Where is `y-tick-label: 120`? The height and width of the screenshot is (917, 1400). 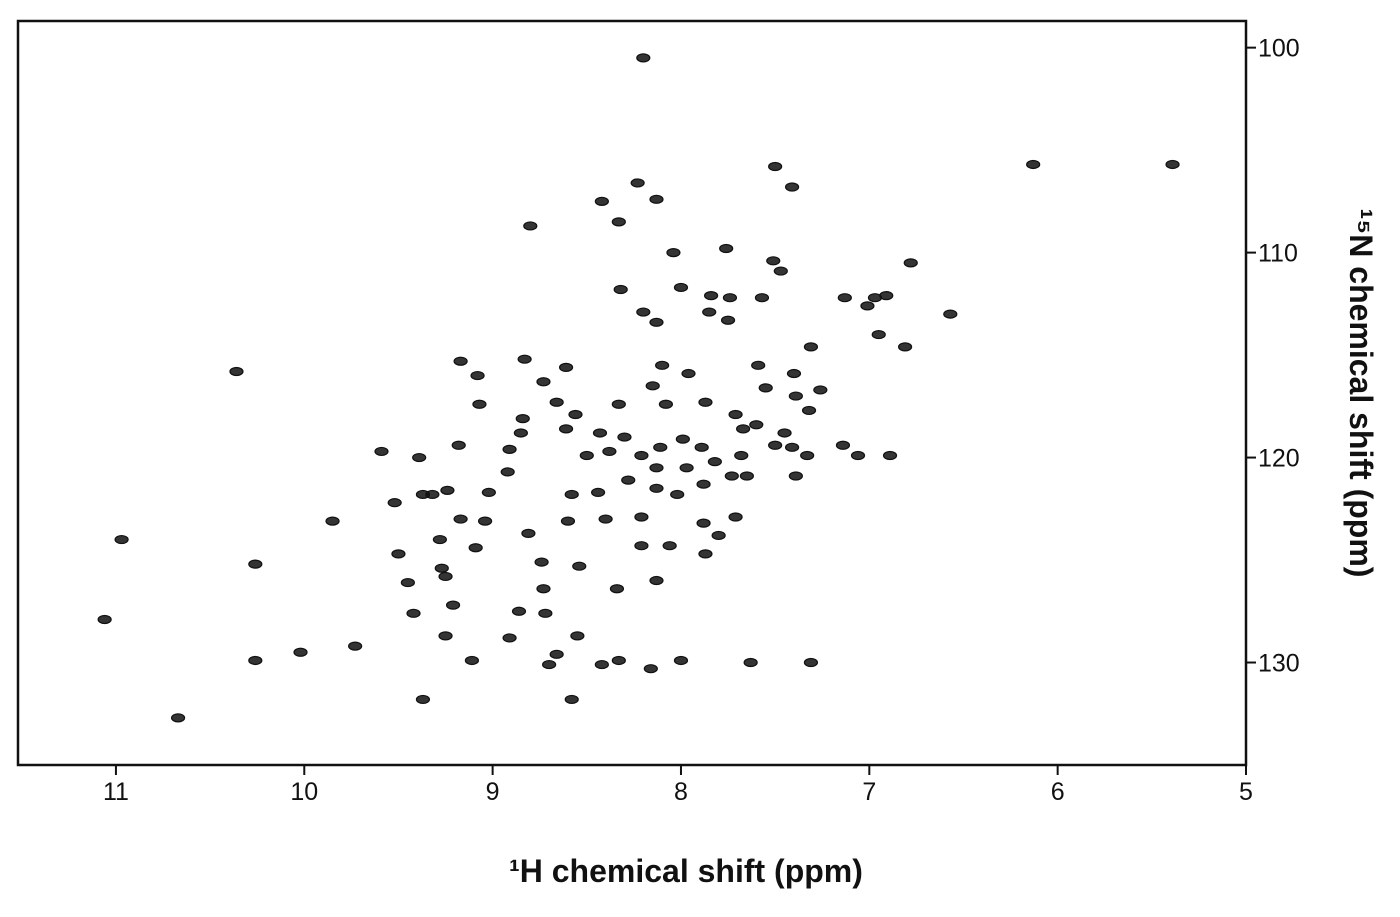
y-tick-label: 120 is located at coordinates (1279, 459).